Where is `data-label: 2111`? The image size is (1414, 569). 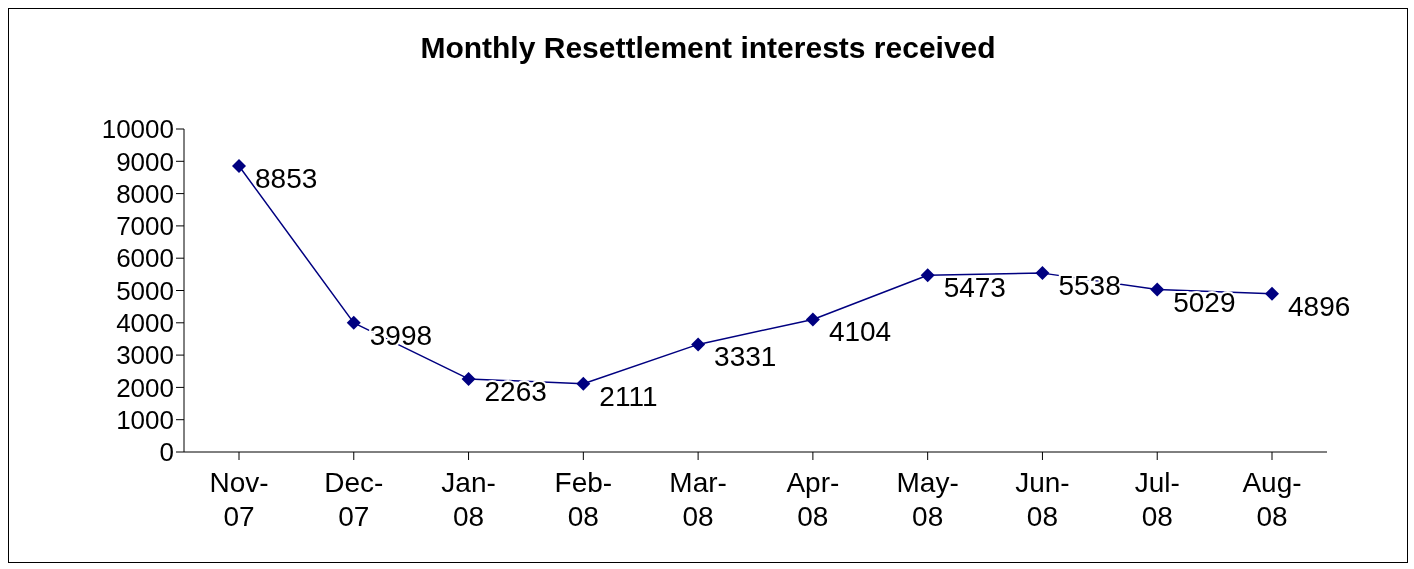 data-label: 2111 is located at coordinates (628, 396).